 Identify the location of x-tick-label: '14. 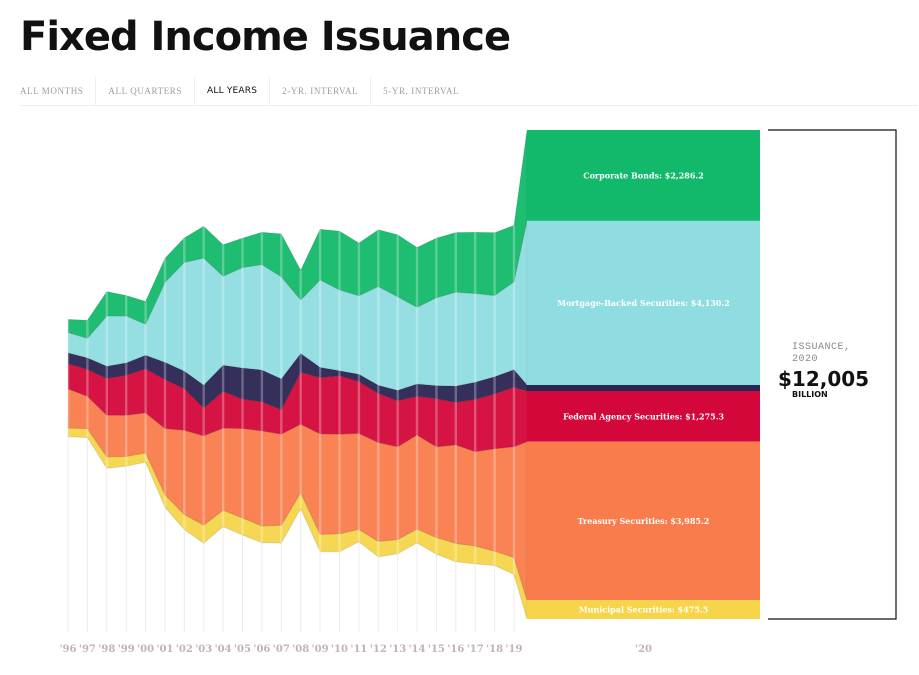
(417, 649).